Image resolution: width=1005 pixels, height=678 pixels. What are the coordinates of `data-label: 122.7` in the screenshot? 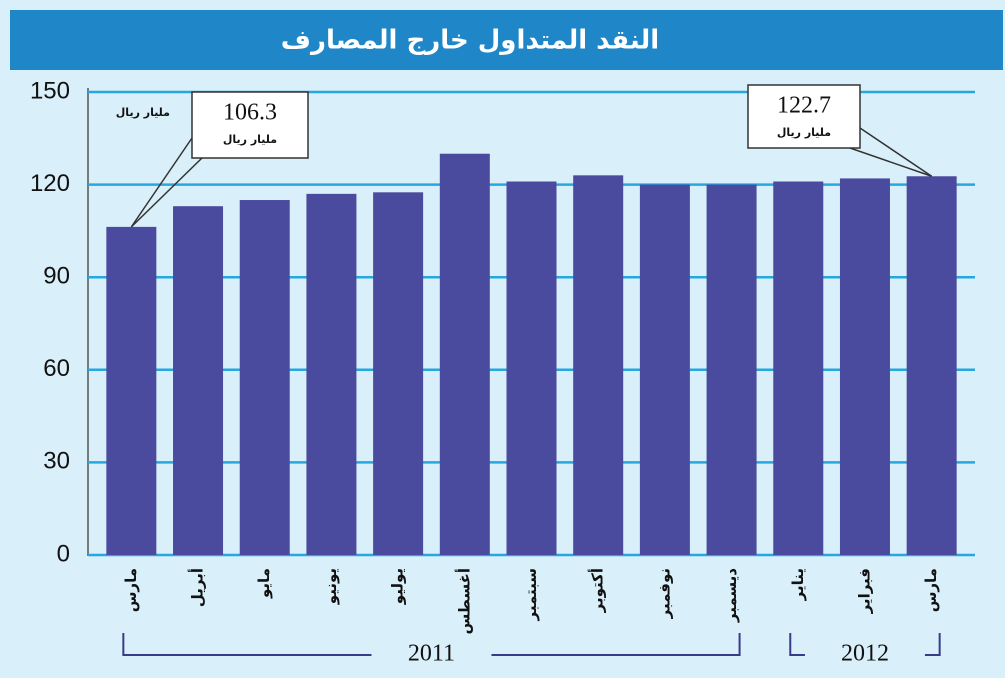 It's located at (804, 106).